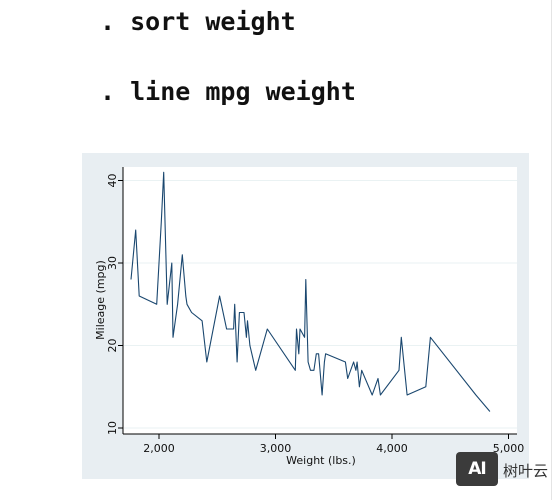 Image resolution: width=559 pixels, height=500 pixels. What do you see at coordinates (112, 428) in the screenshot?
I see `y-tick-label-10: 10` at bounding box center [112, 428].